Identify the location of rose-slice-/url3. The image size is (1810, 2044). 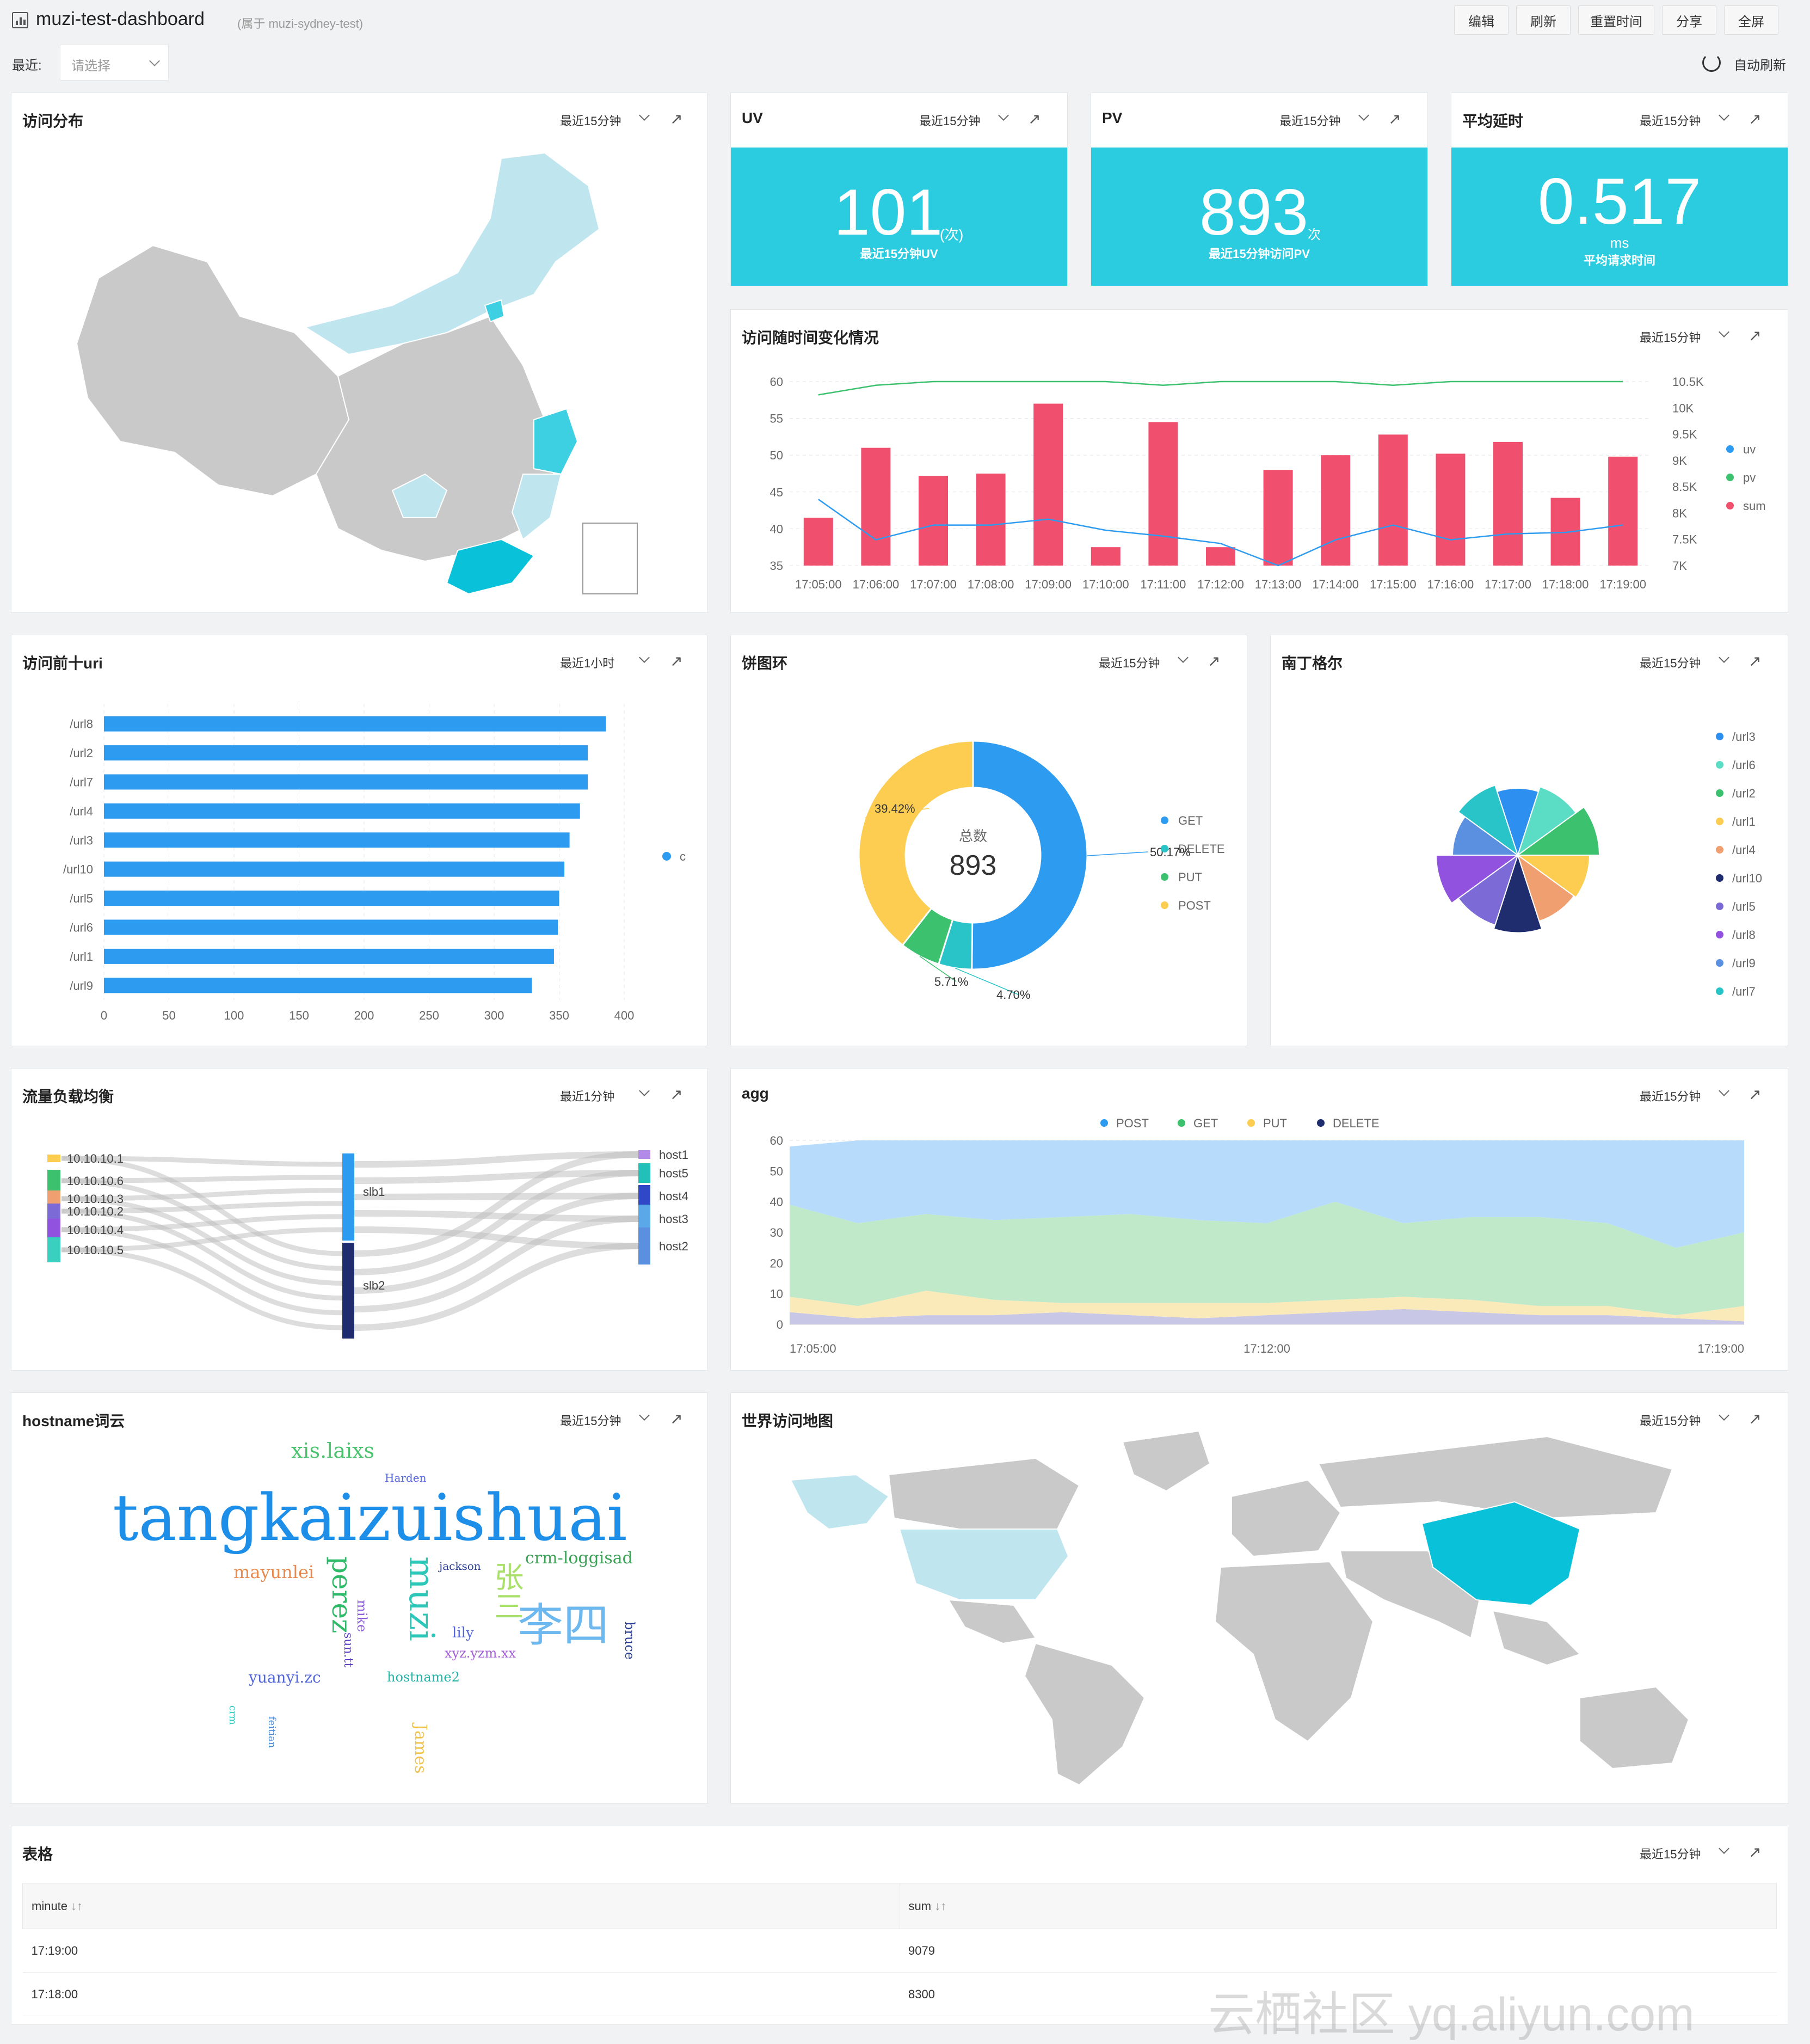
(1518, 822).